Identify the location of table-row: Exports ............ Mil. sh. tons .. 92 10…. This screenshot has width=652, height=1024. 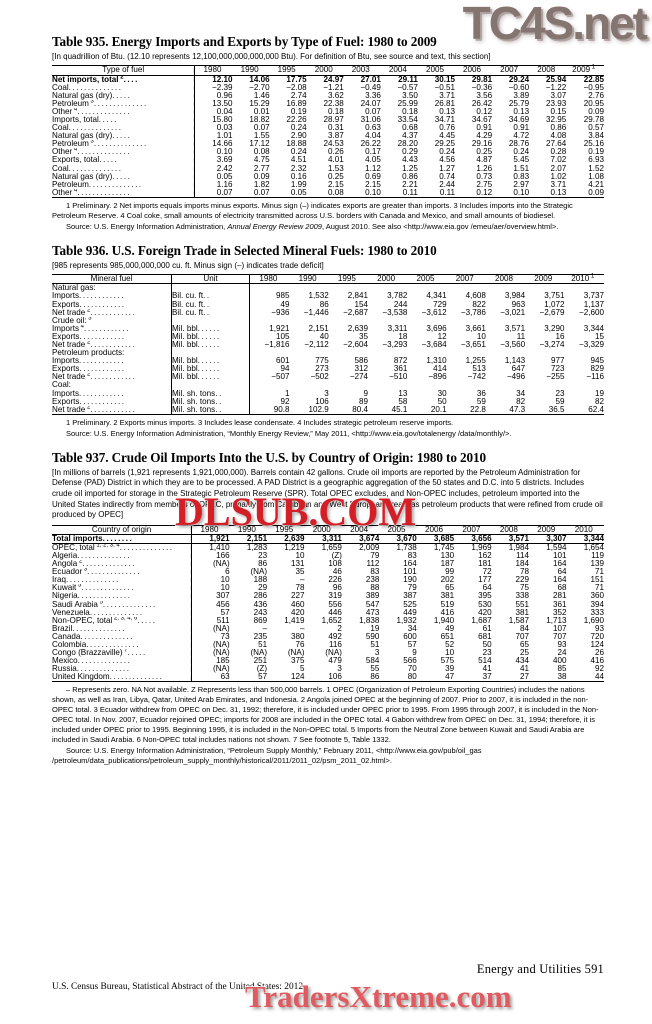
(328, 401).